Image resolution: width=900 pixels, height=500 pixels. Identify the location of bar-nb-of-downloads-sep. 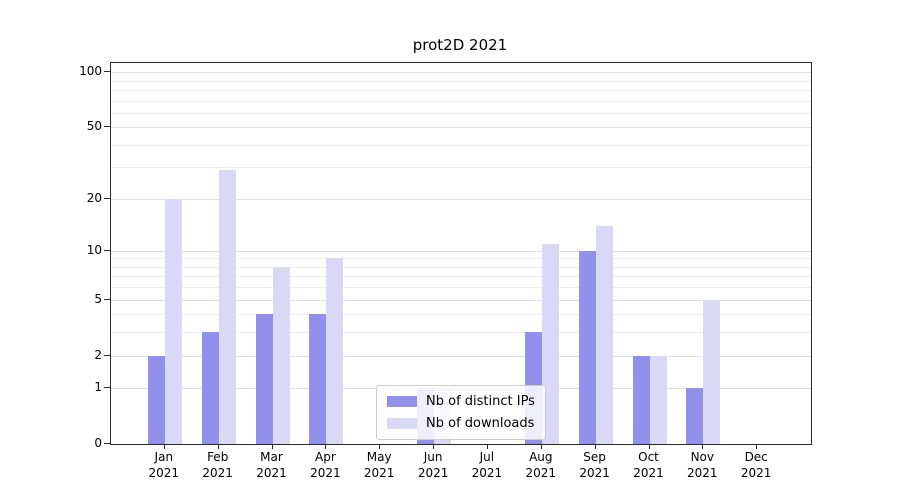
(604, 334).